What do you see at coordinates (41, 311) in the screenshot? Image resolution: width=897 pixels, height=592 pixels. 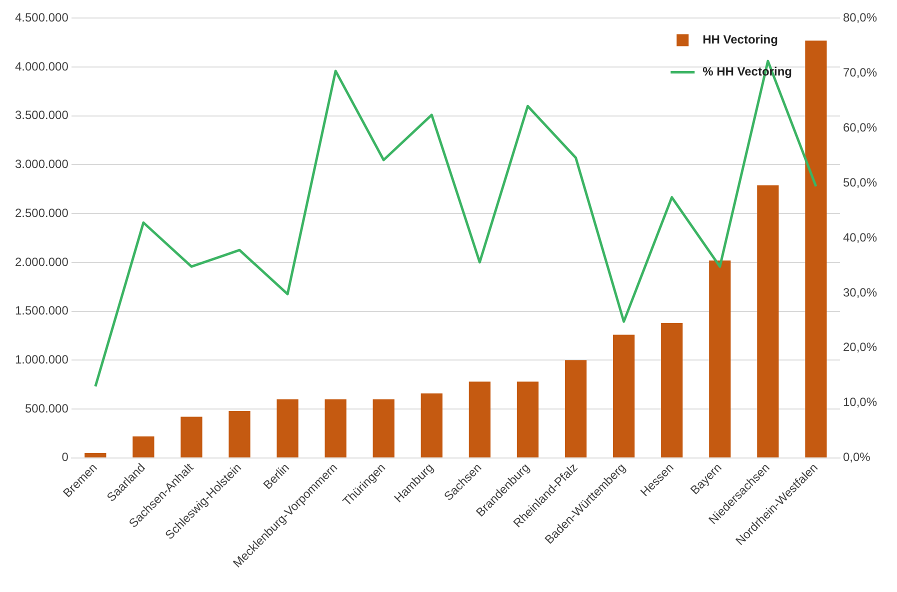 I see `y-tick-label: 1.500.000` at bounding box center [41, 311].